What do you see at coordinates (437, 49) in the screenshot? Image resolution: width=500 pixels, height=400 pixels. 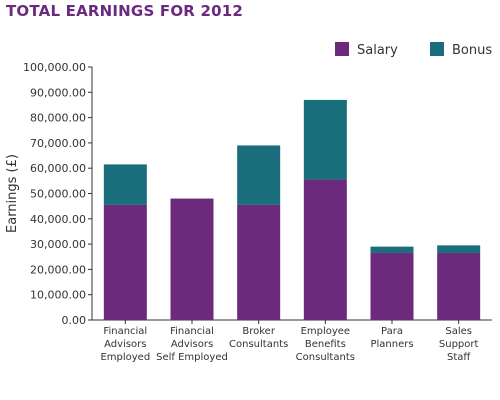 I see `legend-swatch-bonus` at bounding box center [437, 49].